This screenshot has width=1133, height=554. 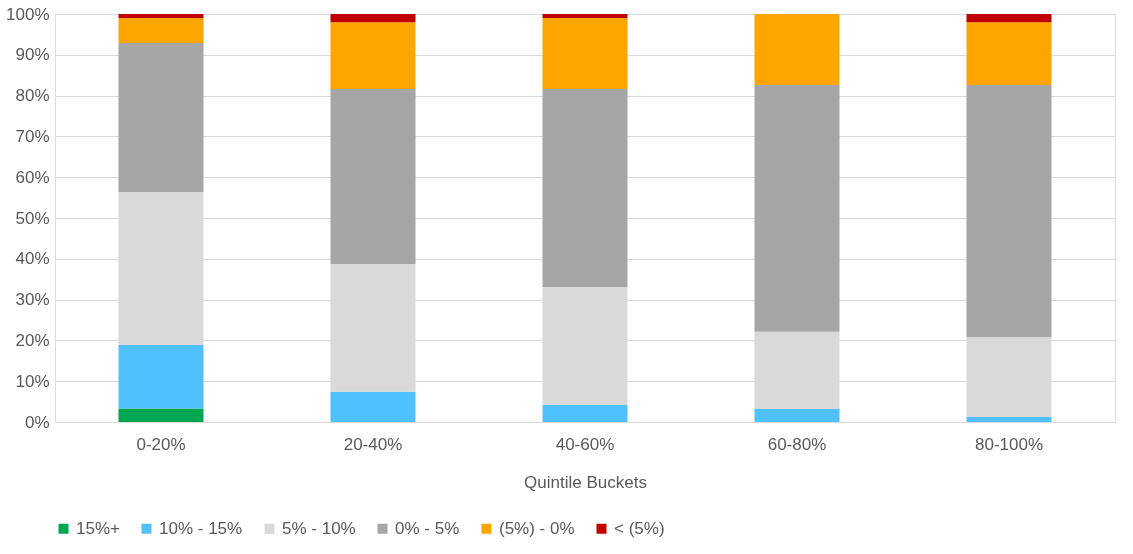 I want to click on x-axis-title: Quintile Buckets, so click(x=585, y=482).